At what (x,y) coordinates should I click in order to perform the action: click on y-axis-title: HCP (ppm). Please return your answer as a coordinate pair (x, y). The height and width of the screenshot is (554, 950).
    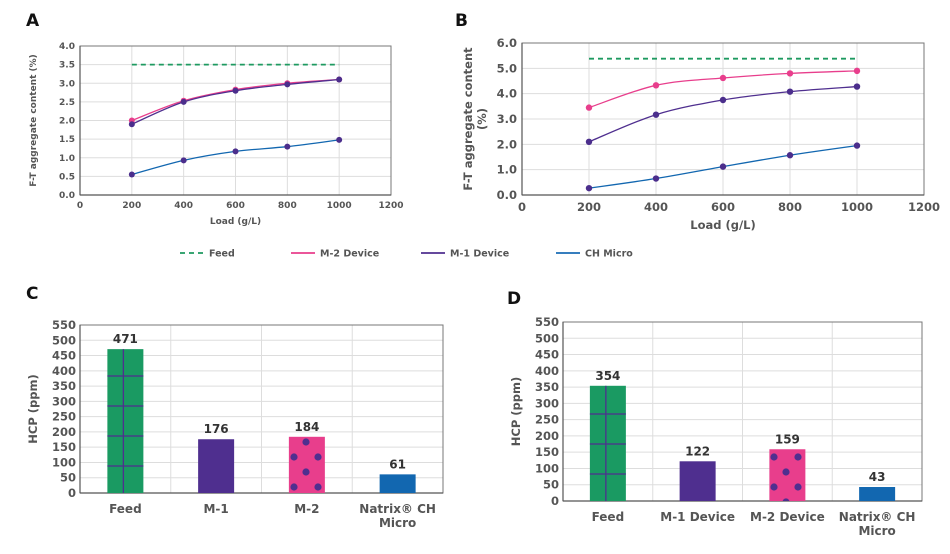
    Looking at the image, I should click on (33, 408).